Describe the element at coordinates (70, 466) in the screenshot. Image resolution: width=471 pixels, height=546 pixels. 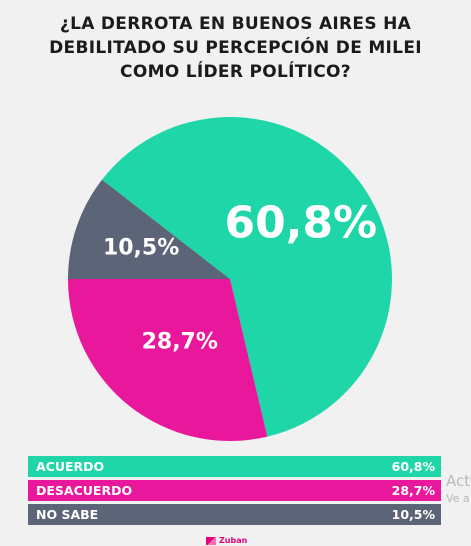
I see `legend-label: ACUERDO` at that location.